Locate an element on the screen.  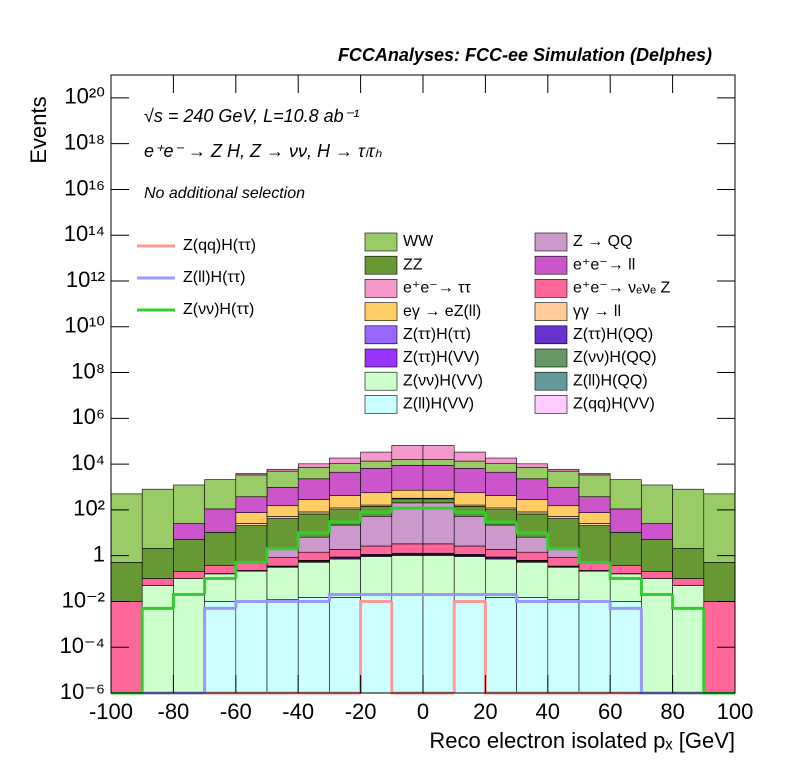
y-tick-label: 10¹⁰ is located at coordinates (84, 325).